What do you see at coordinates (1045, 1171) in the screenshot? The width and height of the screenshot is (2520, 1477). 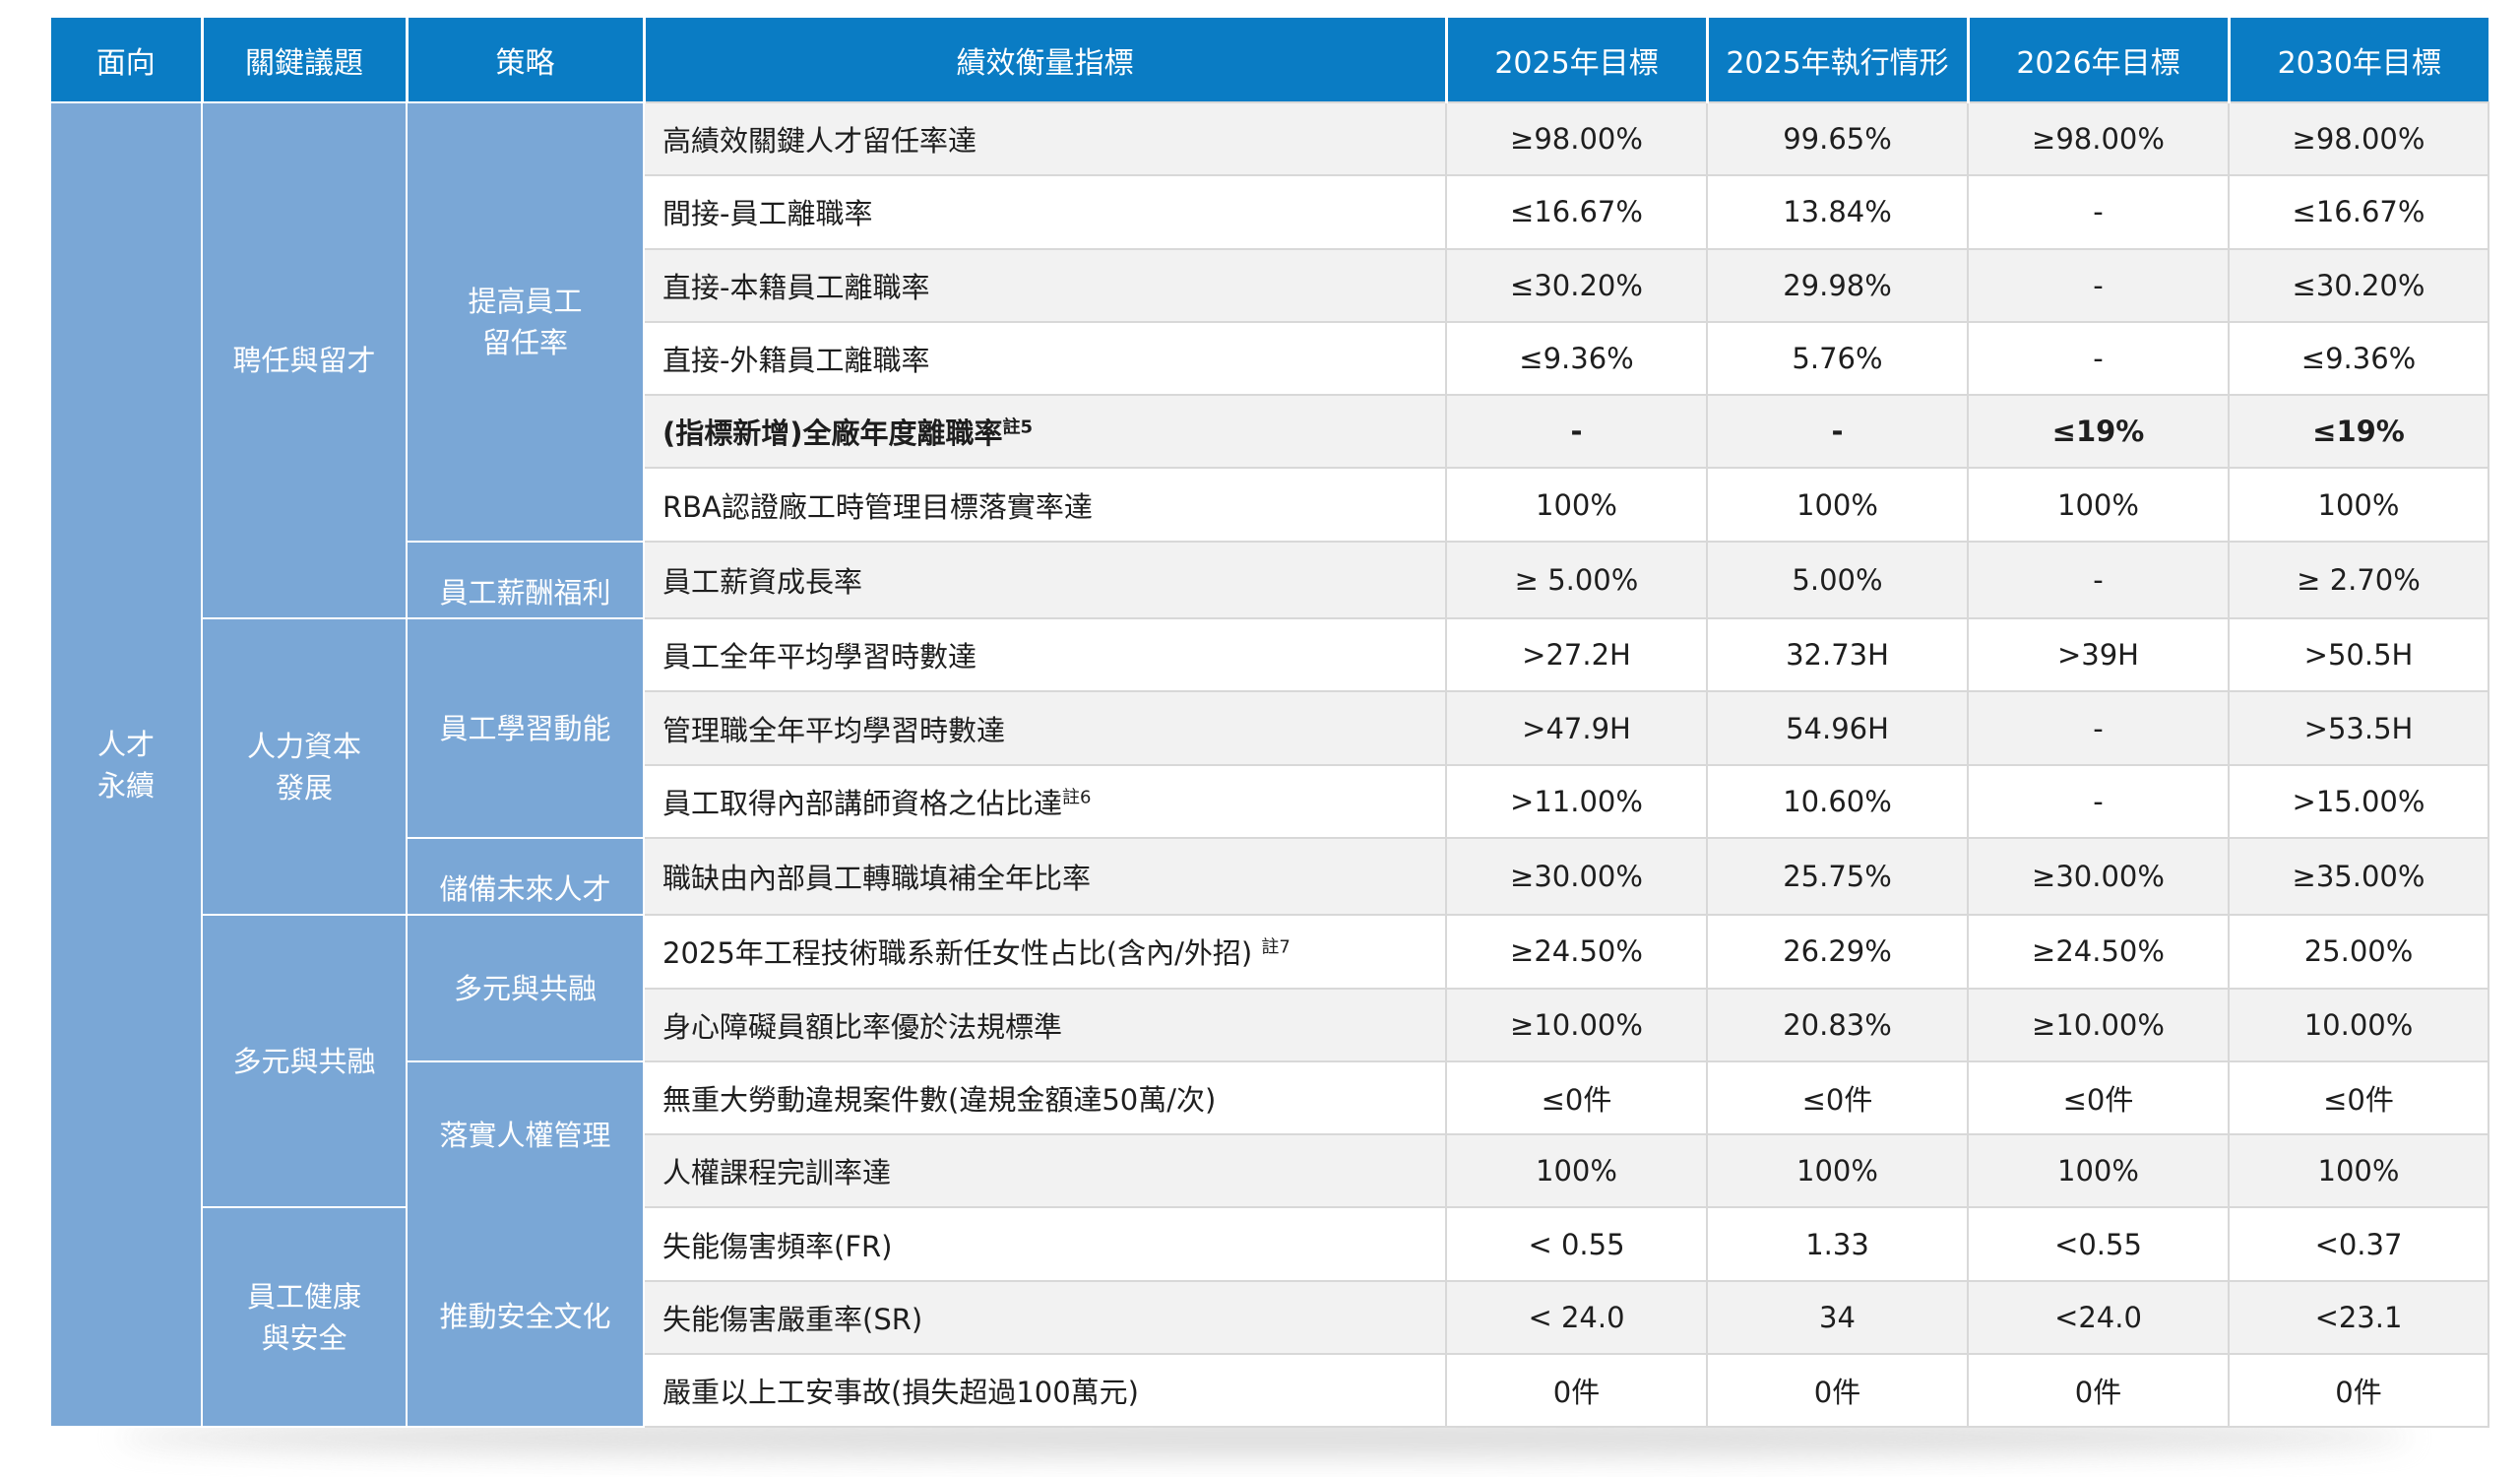 I see `indicator-cell: 人權課程完訓率達` at bounding box center [1045, 1171].